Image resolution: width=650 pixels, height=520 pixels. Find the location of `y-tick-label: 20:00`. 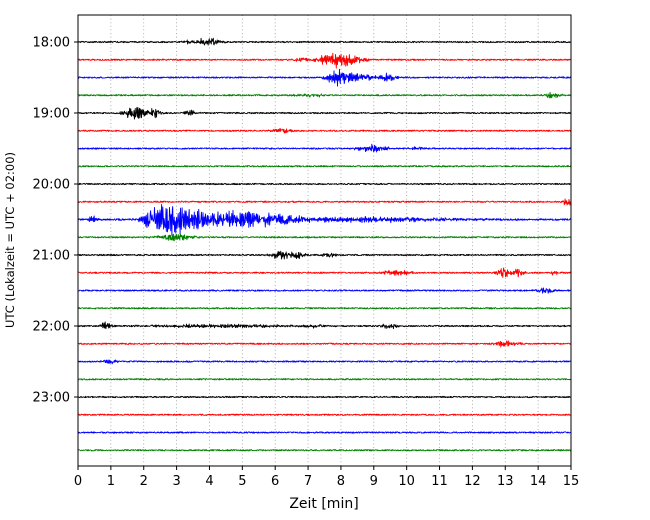

y-tick-label: 20:00 is located at coordinates (51, 185).